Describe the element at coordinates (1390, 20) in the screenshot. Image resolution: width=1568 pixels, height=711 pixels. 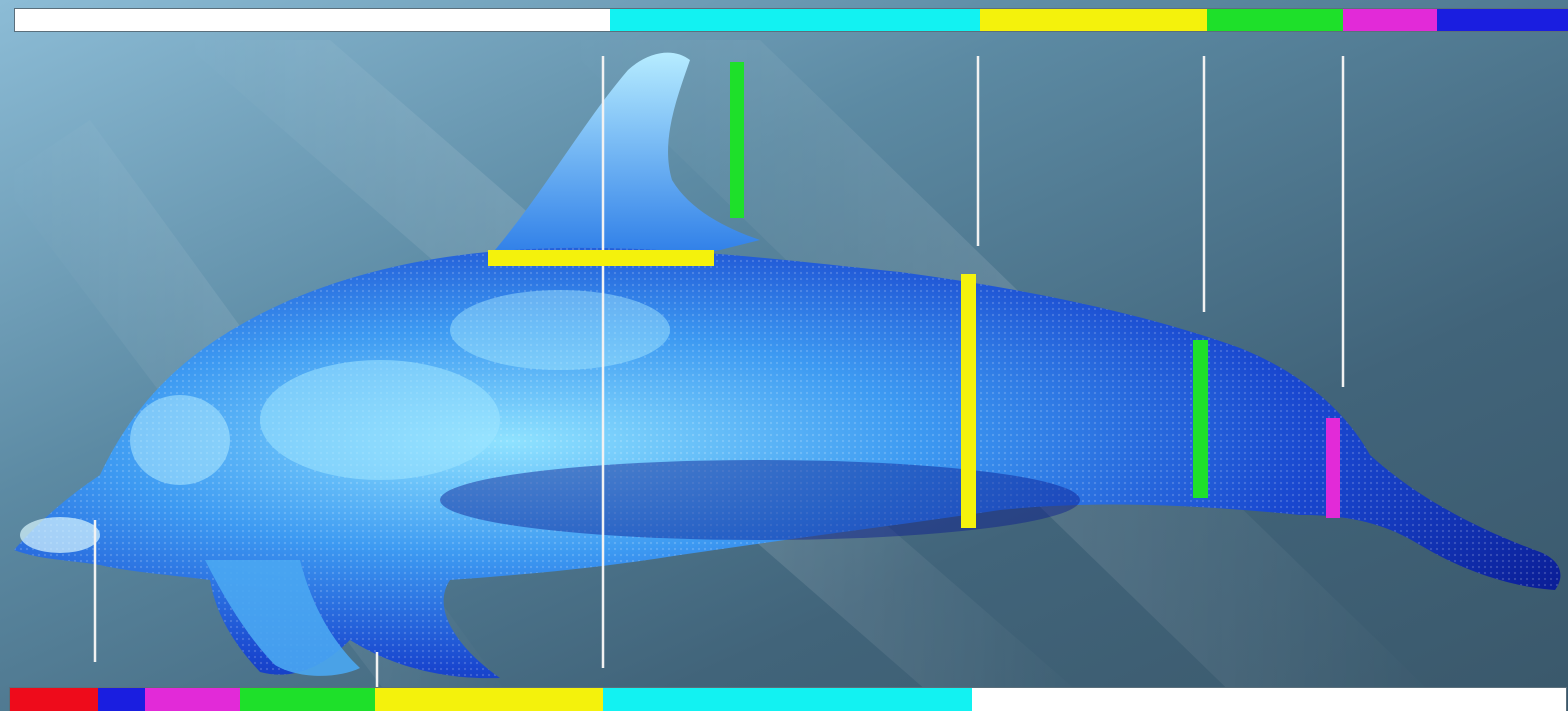
I see `top-scale-segment-magenta` at that location.